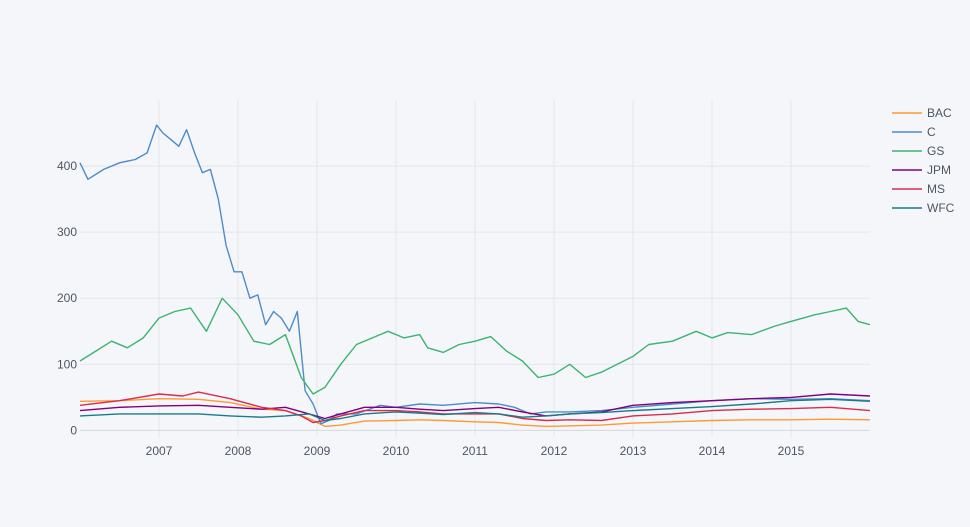  Describe the element at coordinates (67, 298) in the screenshot. I see `y-tick-label: 200` at that location.